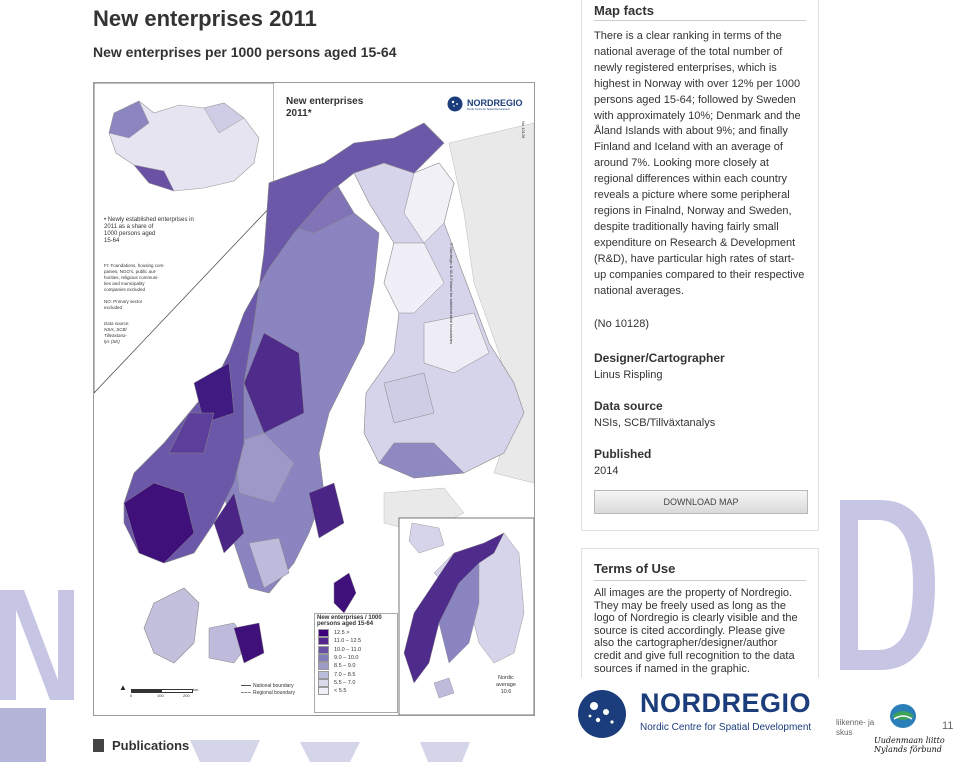 The height and width of the screenshot is (762, 960). What do you see at coordinates (345, 674) in the screenshot?
I see `legend-label: 7.0 – 8.5` at bounding box center [345, 674].